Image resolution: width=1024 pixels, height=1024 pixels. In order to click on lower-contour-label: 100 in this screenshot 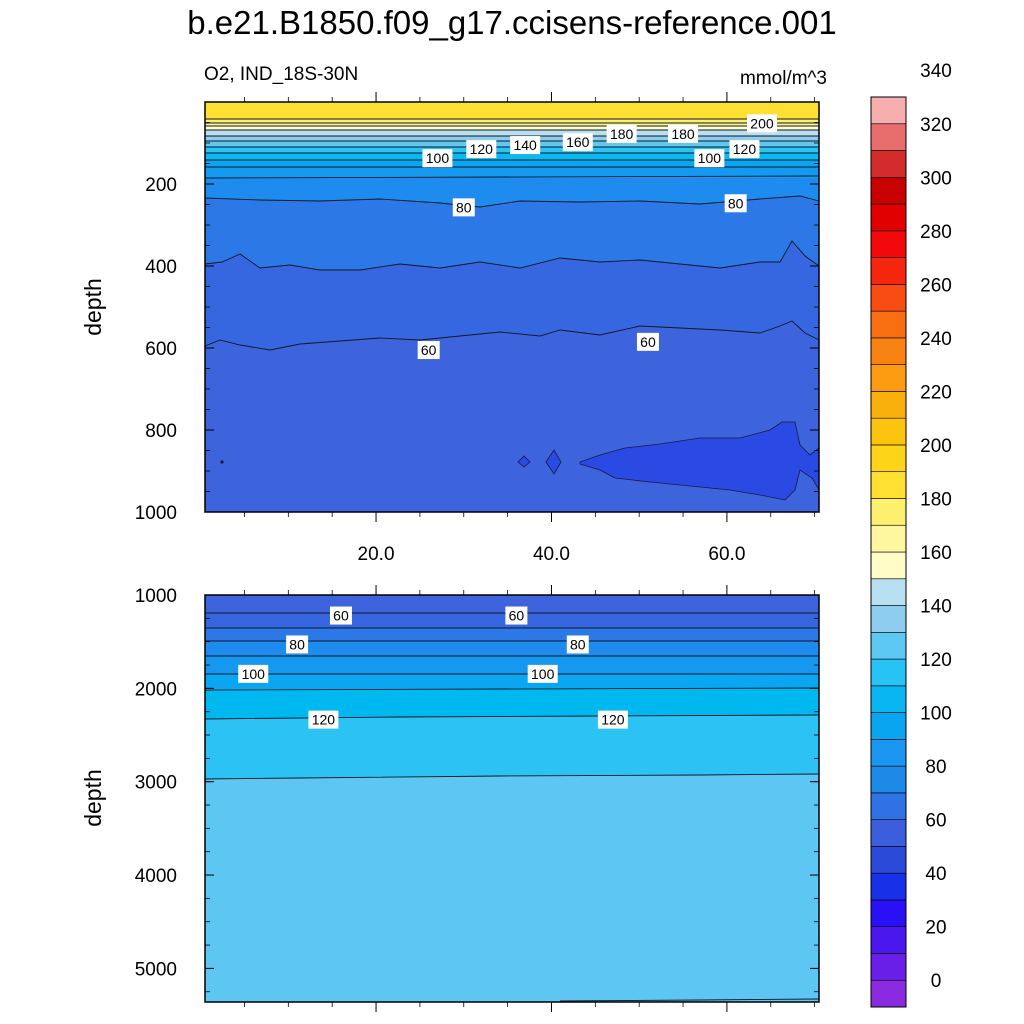, I will do `click(542, 673)`.